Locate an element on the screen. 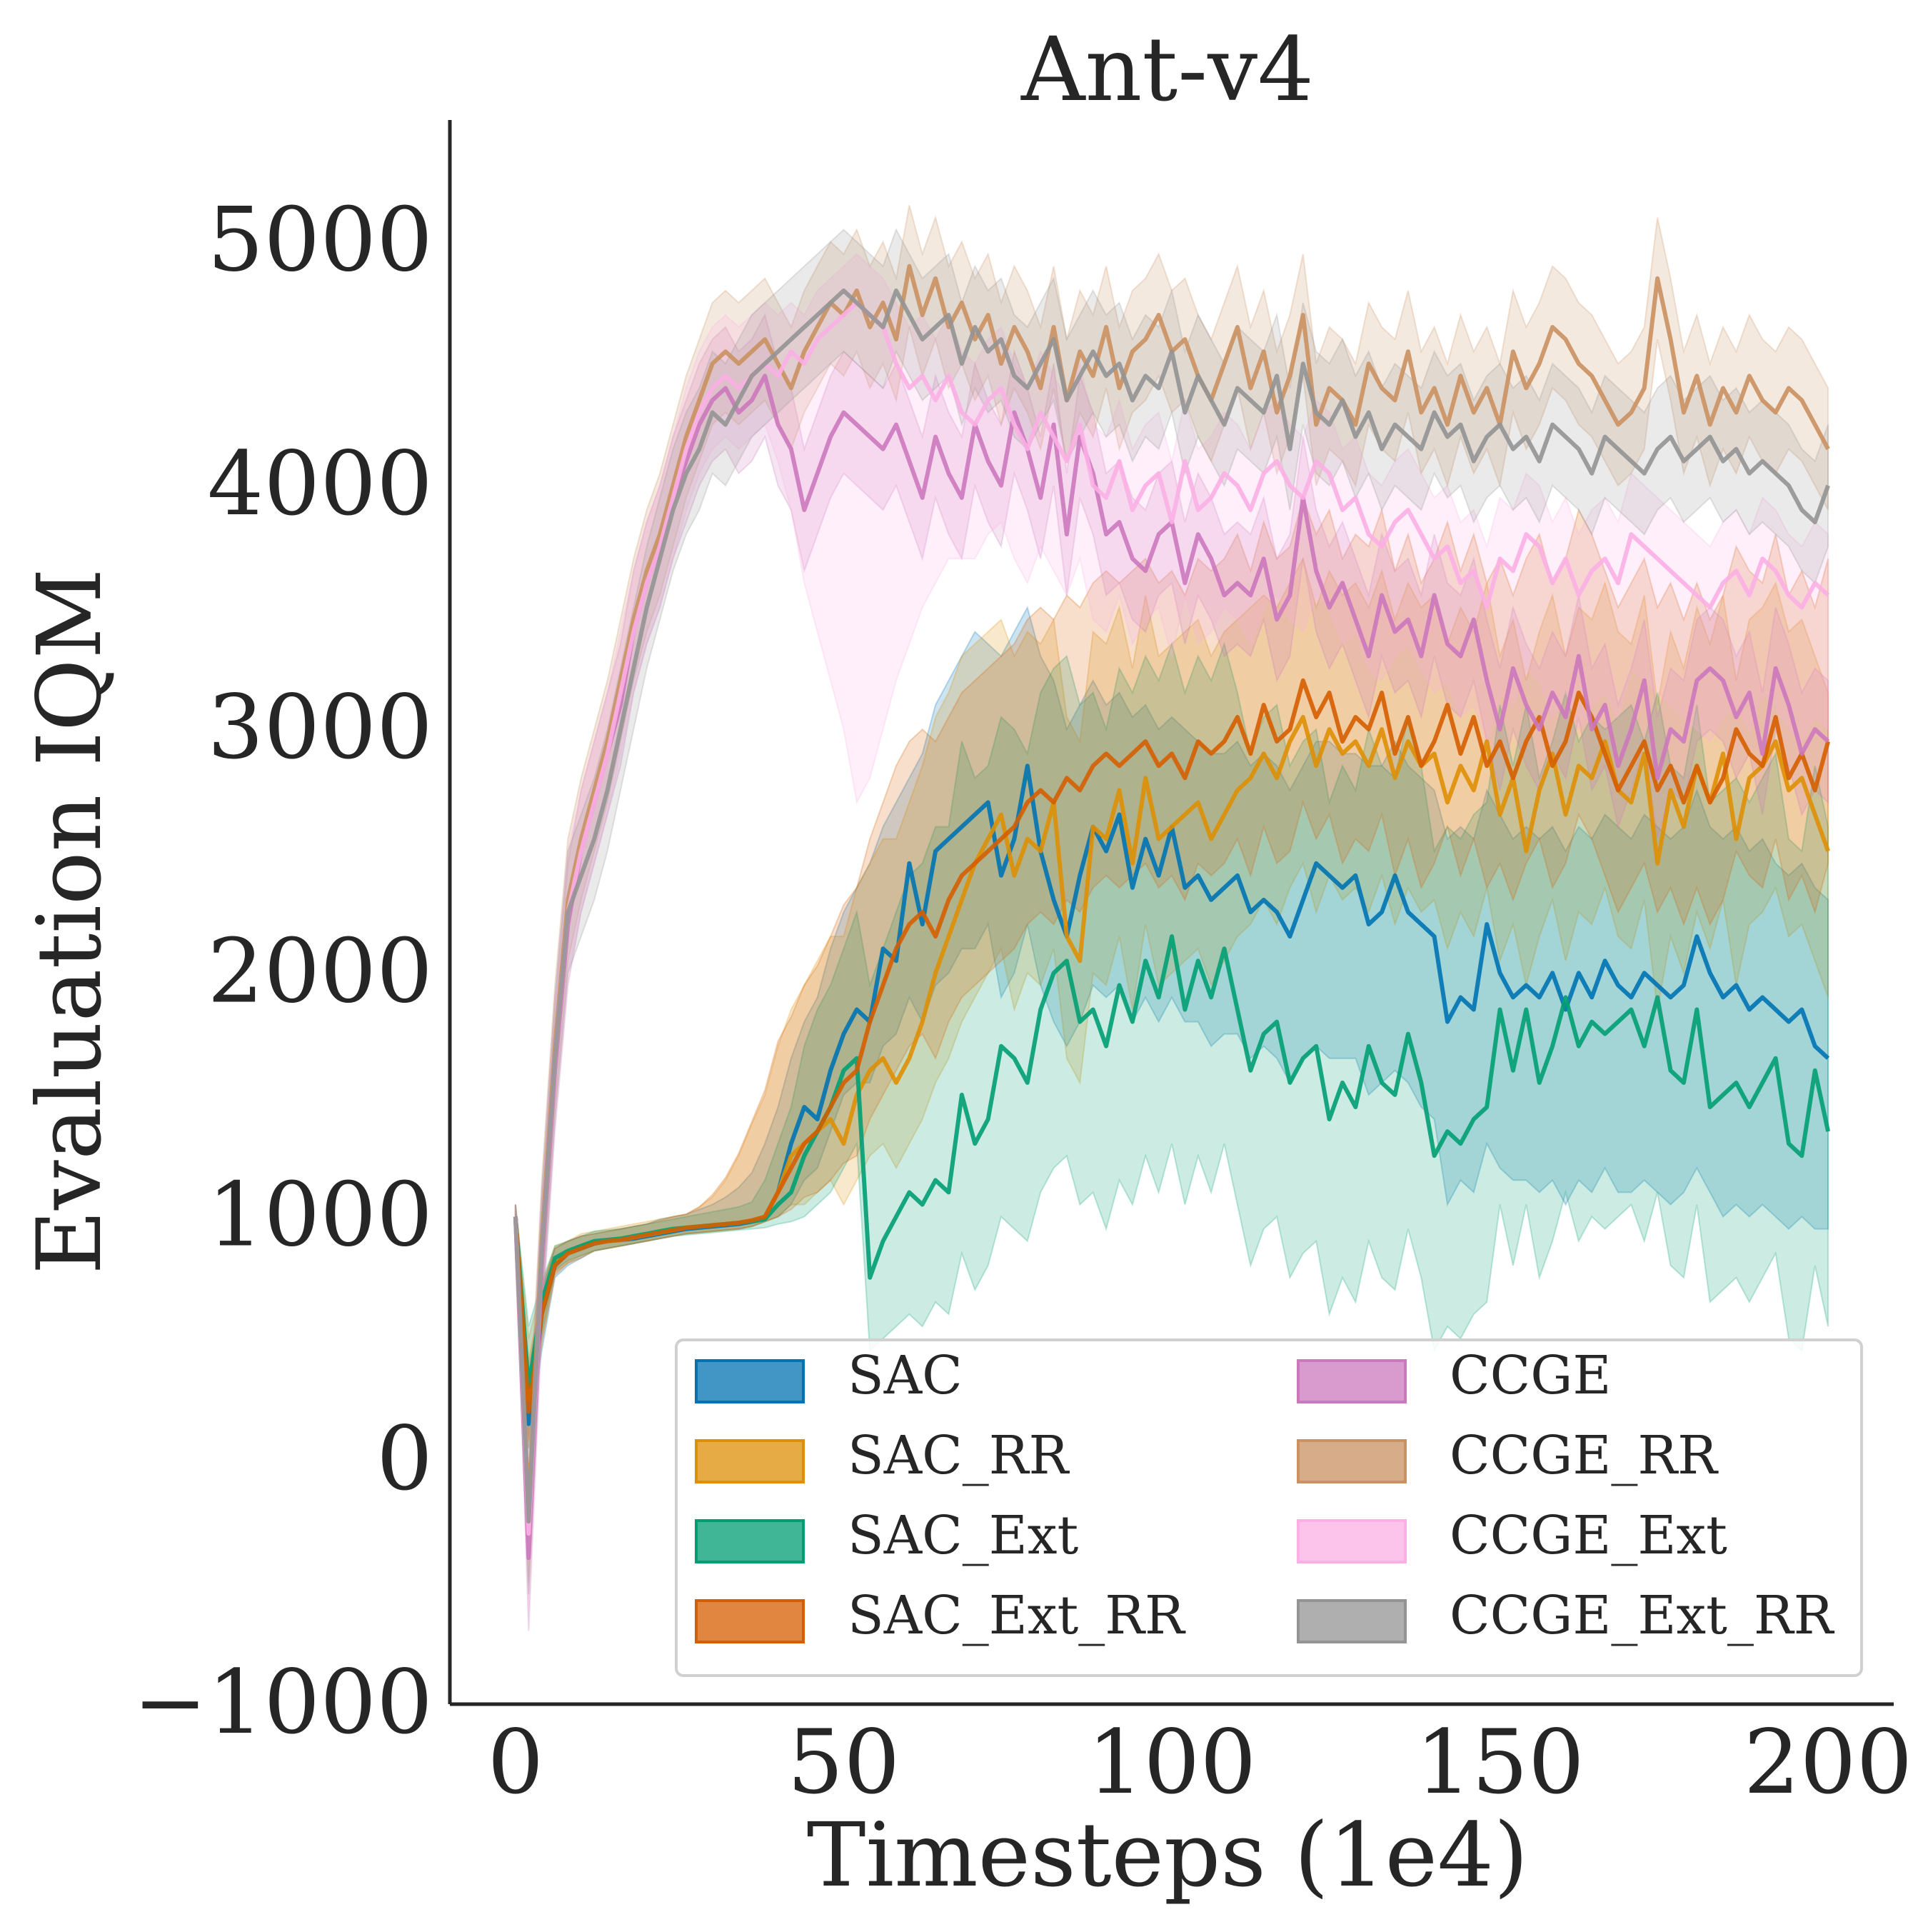  legend-label-sac-rr: SAC_RR is located at coordinates (959, 1455).